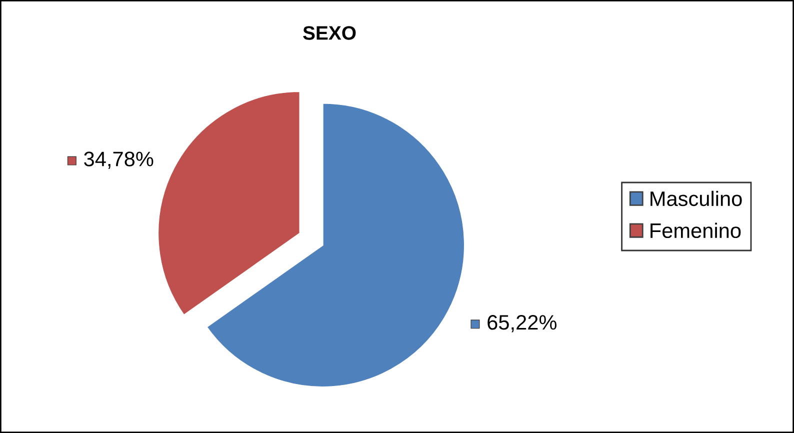 This screenshot has width=794, height=433. Describe the element at coordinates (329, 33) in the screenshot. I see `chart-title: SEXO` at that location.